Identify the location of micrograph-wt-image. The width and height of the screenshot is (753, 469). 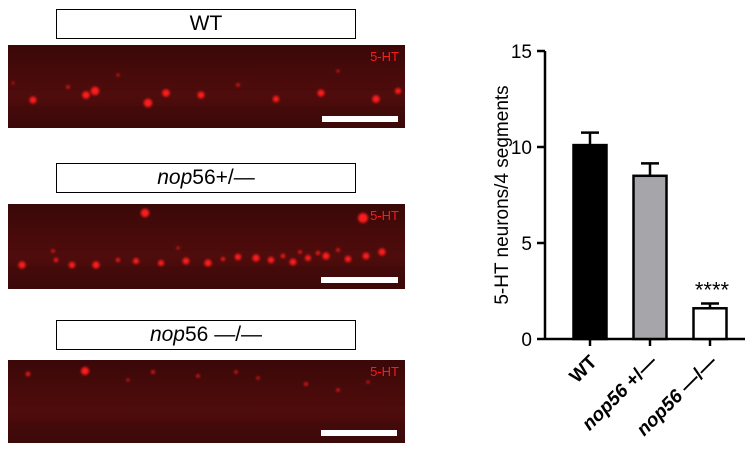
(206, 86).